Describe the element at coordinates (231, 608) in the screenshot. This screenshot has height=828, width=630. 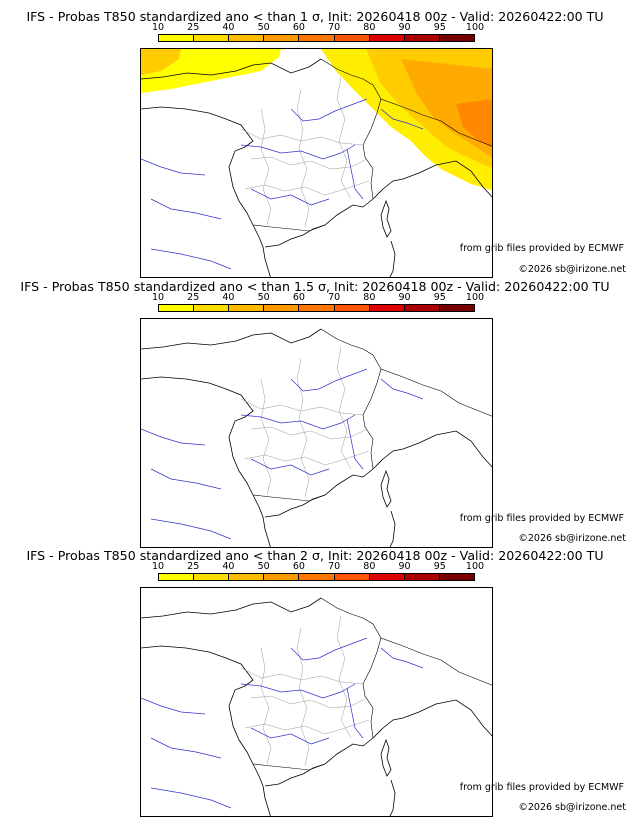
I see `coastline-channel` at that location.